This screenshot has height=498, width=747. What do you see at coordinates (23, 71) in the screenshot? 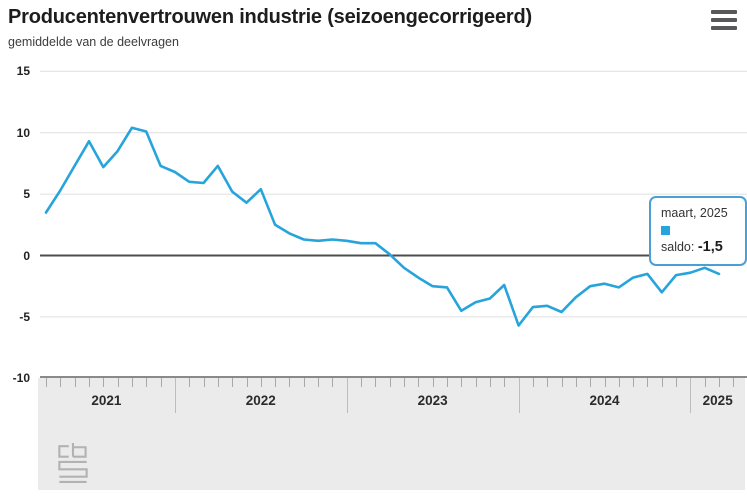
I see `y-axis-label: 15` at bounding box center [23, 71].